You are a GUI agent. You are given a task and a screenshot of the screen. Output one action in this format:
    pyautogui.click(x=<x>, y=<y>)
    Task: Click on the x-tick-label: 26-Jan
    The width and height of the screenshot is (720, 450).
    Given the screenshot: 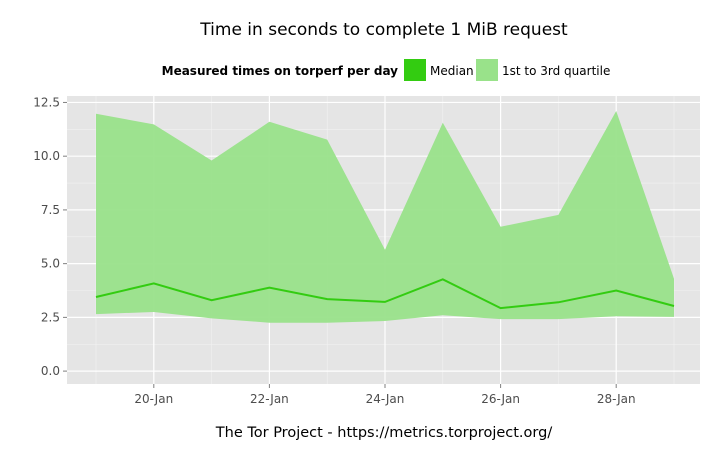 What is the action you would take?
    pyautogui.click(x=500, y=399)
    